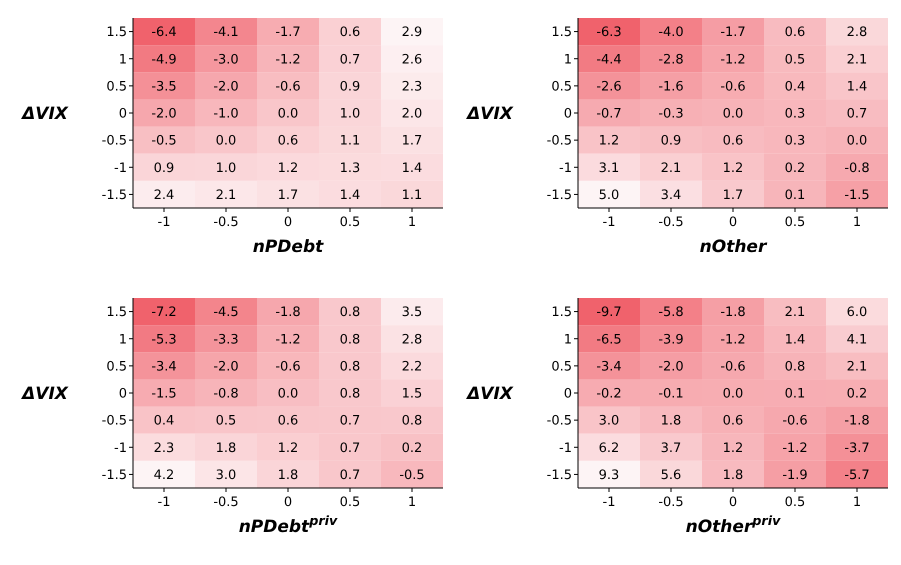 This screenshot has height=565, width=901. What do you see at coordinates (164, 340) in the screenshot?
I see `data-label: -5.3` at bounding box center [164, 340].